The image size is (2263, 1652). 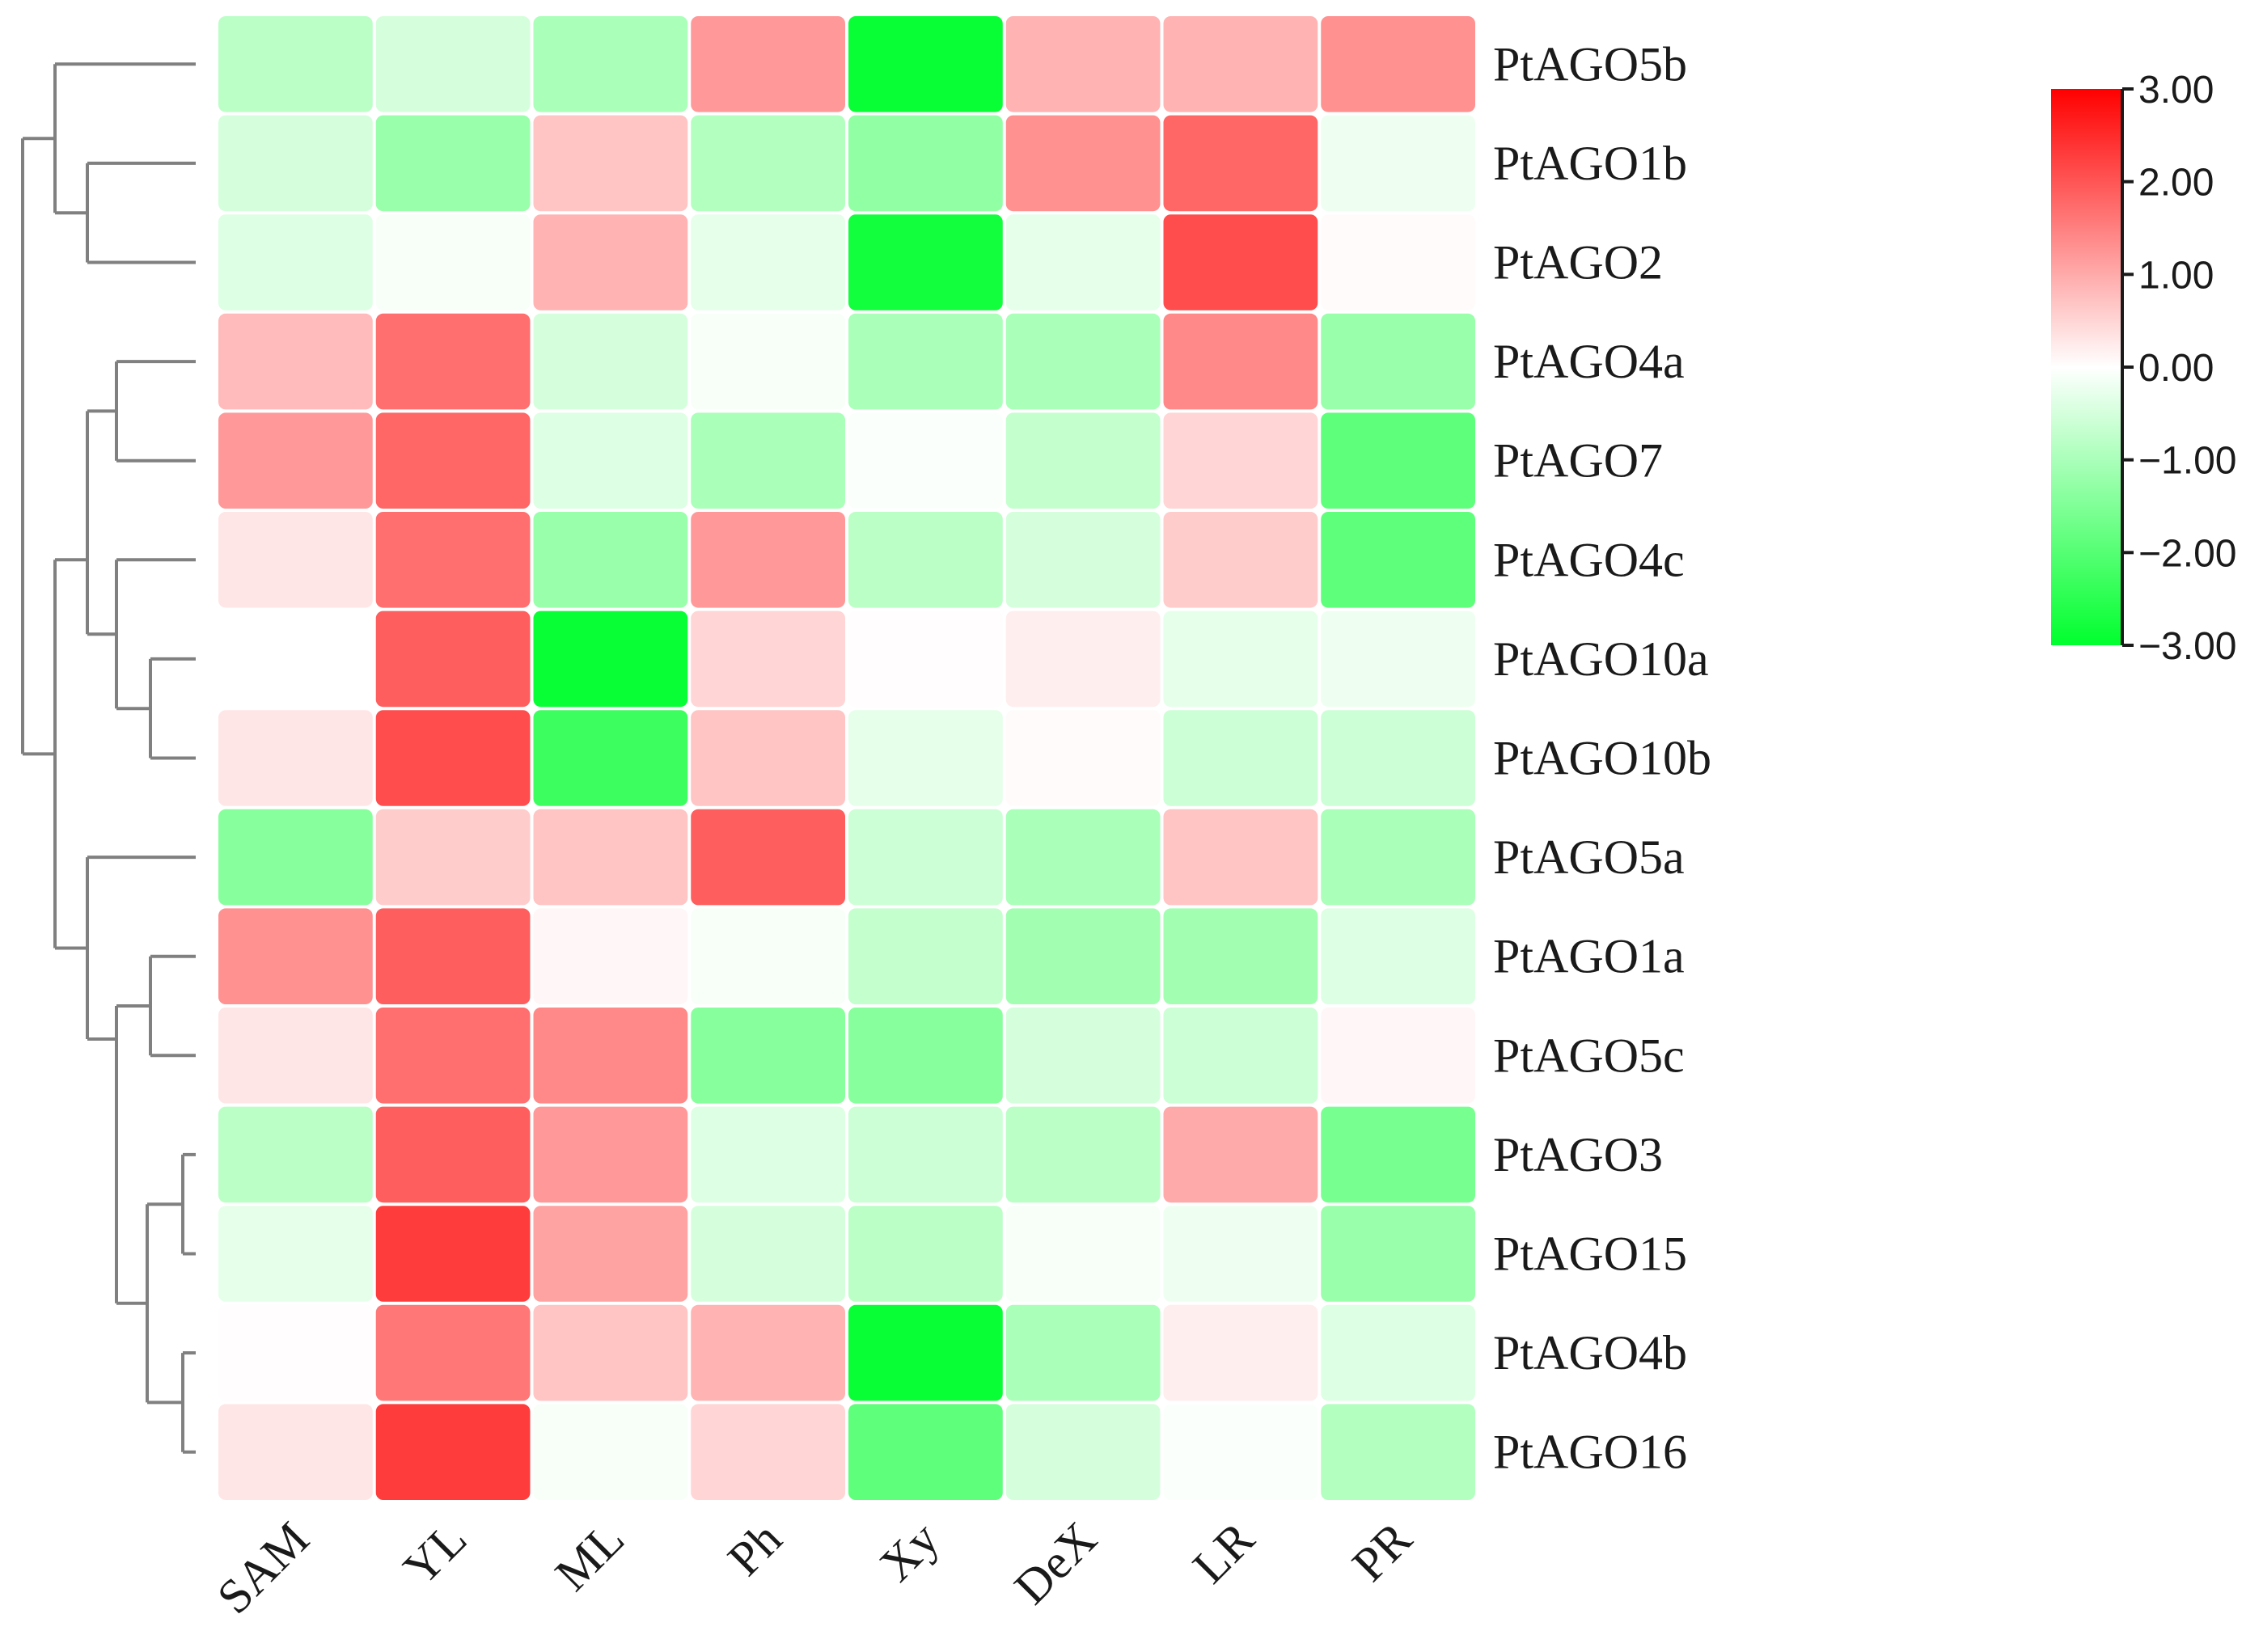 What do you see at coordinates (1083, 857) in the screenshot?
I see `heatmap-cell-PtAGO5a-DeX` at bounding box center [1083, 857].